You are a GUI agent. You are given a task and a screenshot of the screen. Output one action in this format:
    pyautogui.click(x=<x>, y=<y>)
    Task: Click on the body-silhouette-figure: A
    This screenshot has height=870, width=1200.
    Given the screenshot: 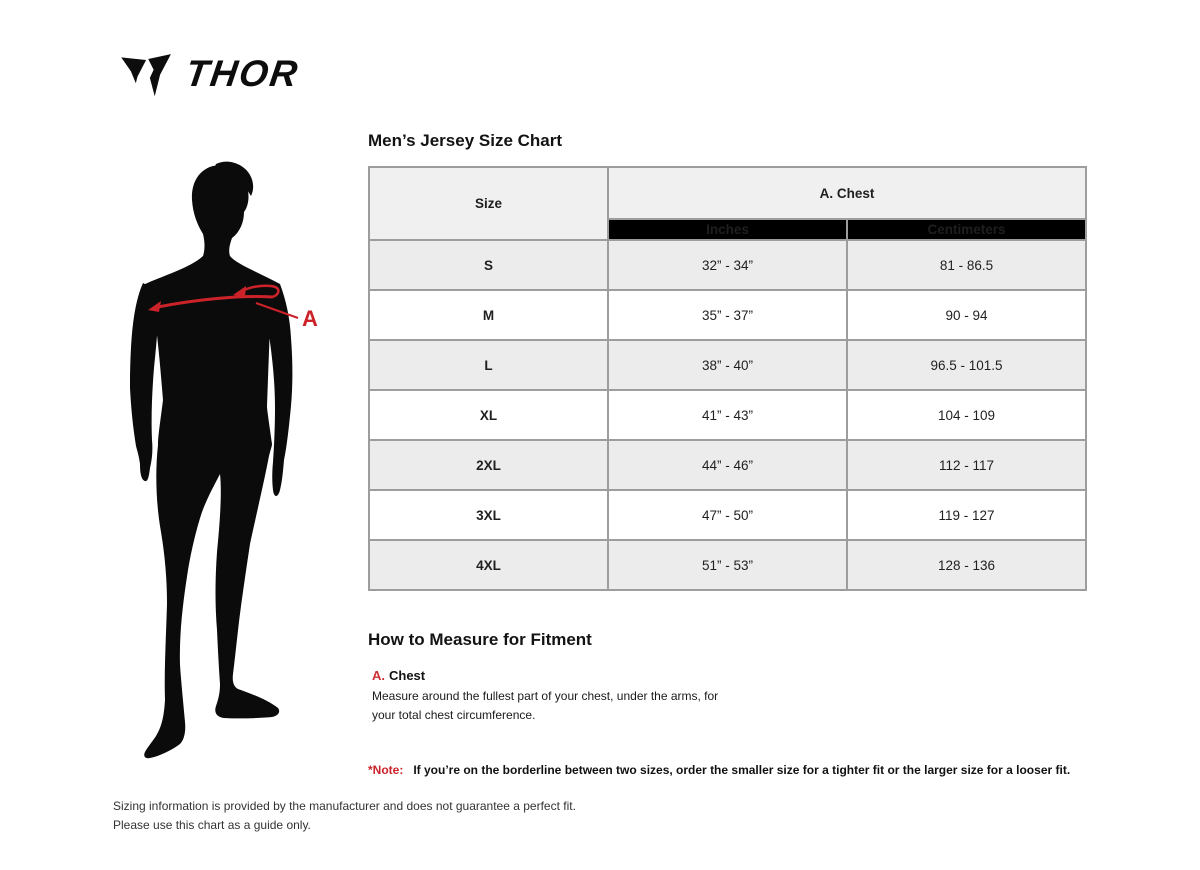 What is the action you would take?
    pyautogui.click(x=224, y=460)
    